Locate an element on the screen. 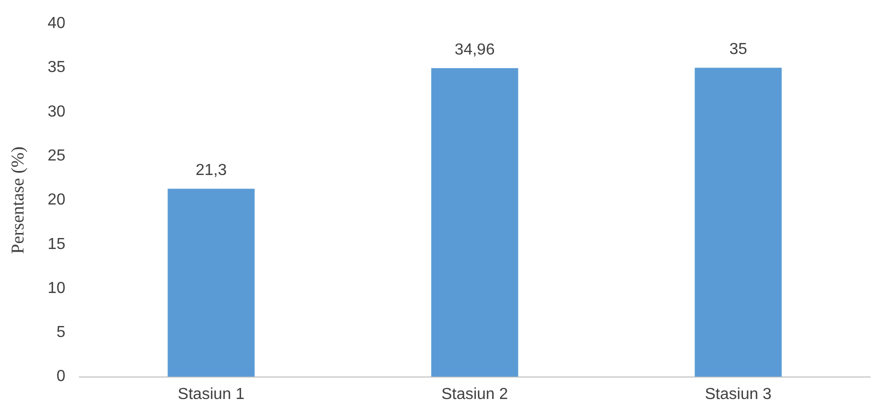  y-axis-title: Persentase (%) is located at coordinates (18, 200).